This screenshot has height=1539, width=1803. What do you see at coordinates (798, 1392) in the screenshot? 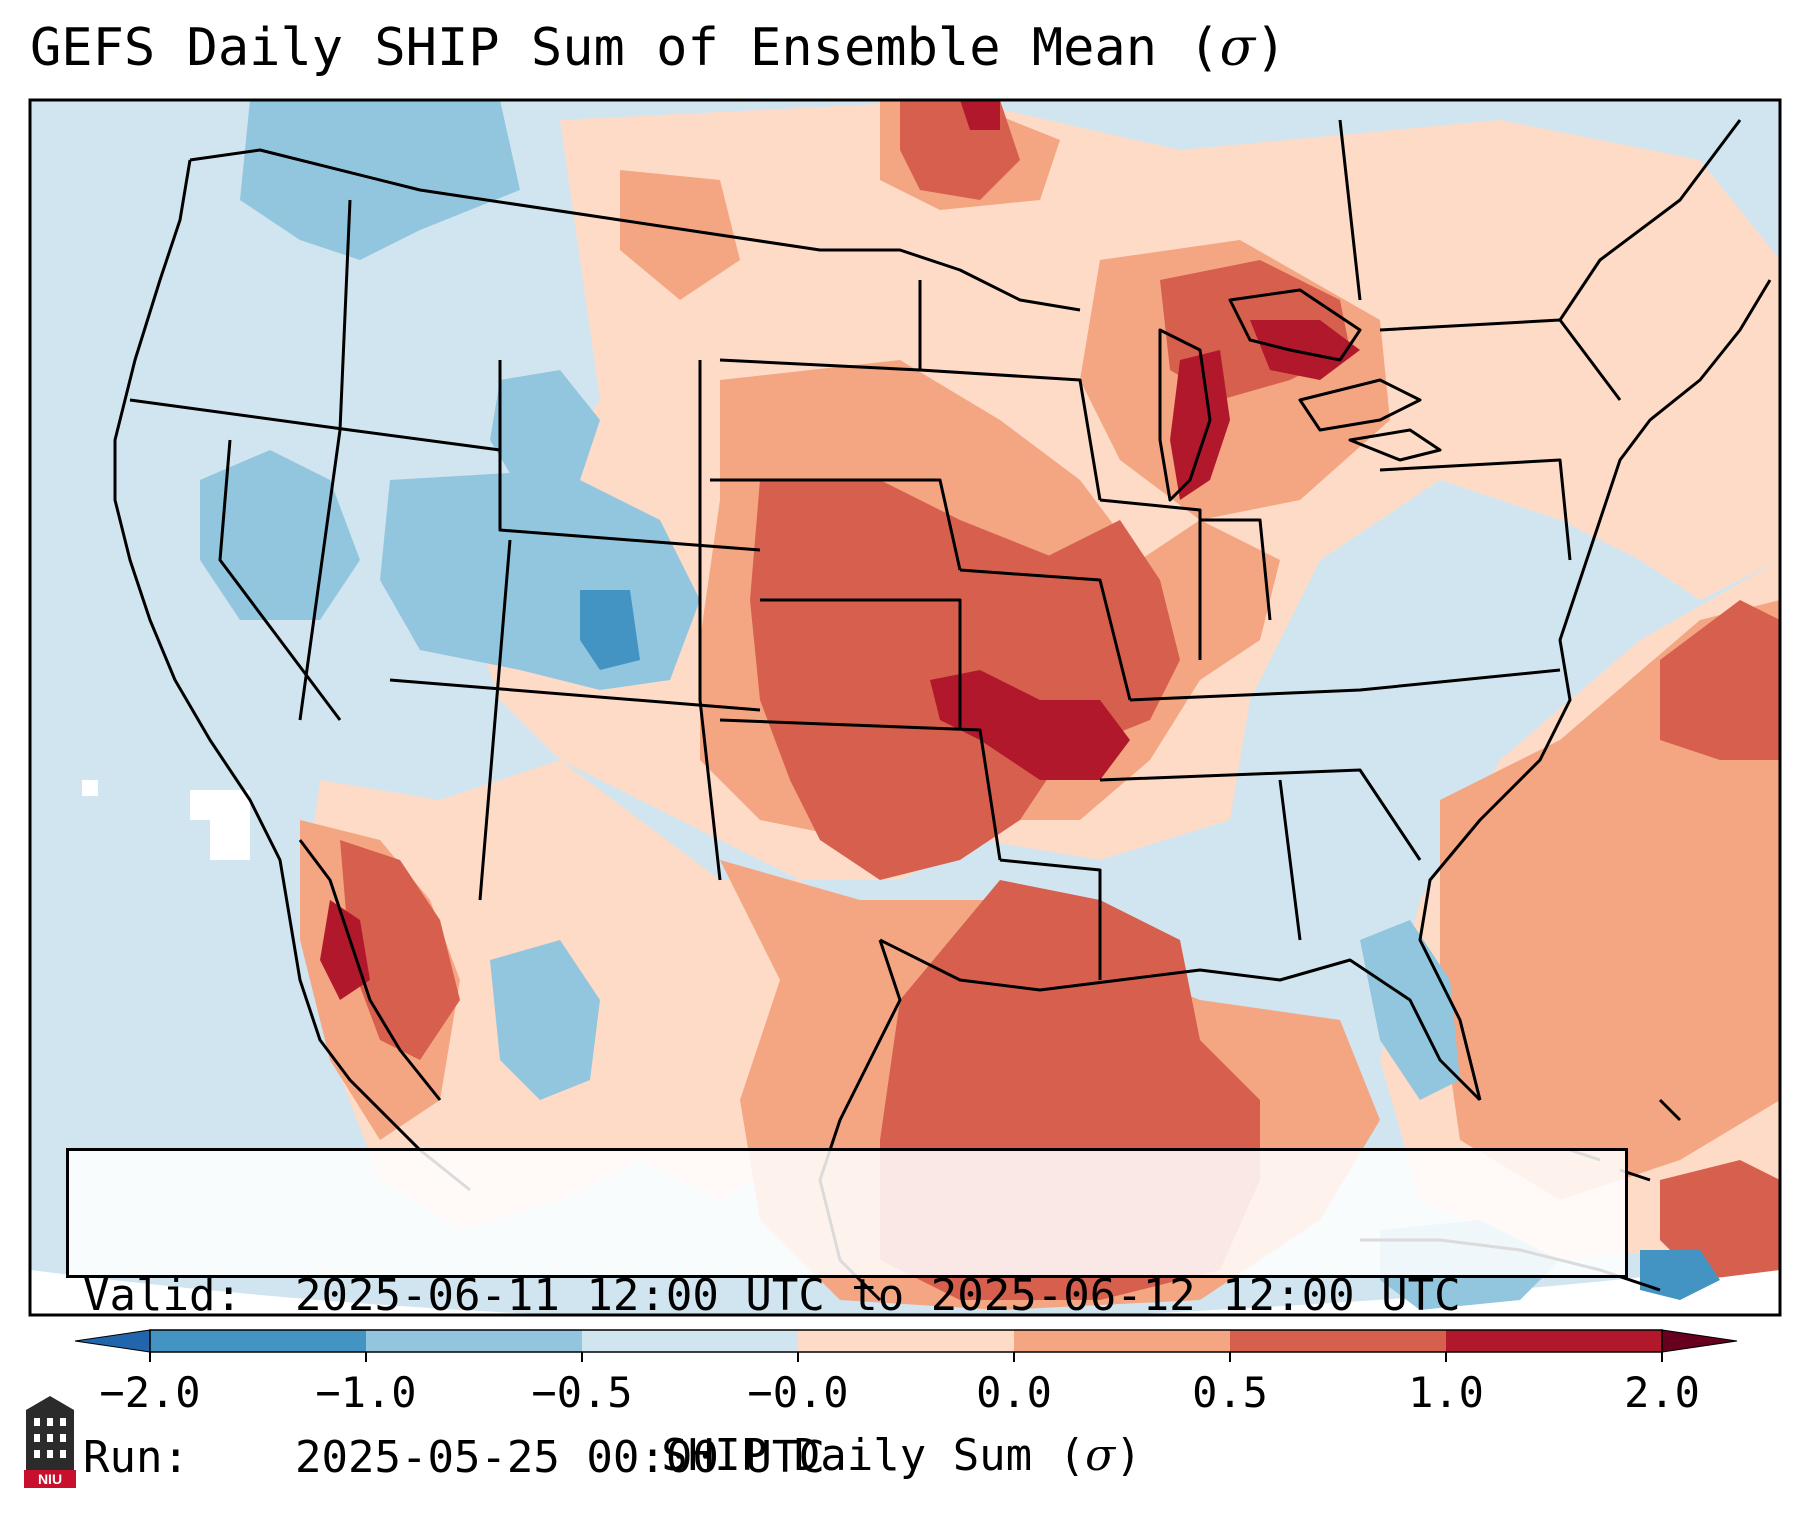
I see `tick-label: −0.0` at bounding box center [798, 1392].